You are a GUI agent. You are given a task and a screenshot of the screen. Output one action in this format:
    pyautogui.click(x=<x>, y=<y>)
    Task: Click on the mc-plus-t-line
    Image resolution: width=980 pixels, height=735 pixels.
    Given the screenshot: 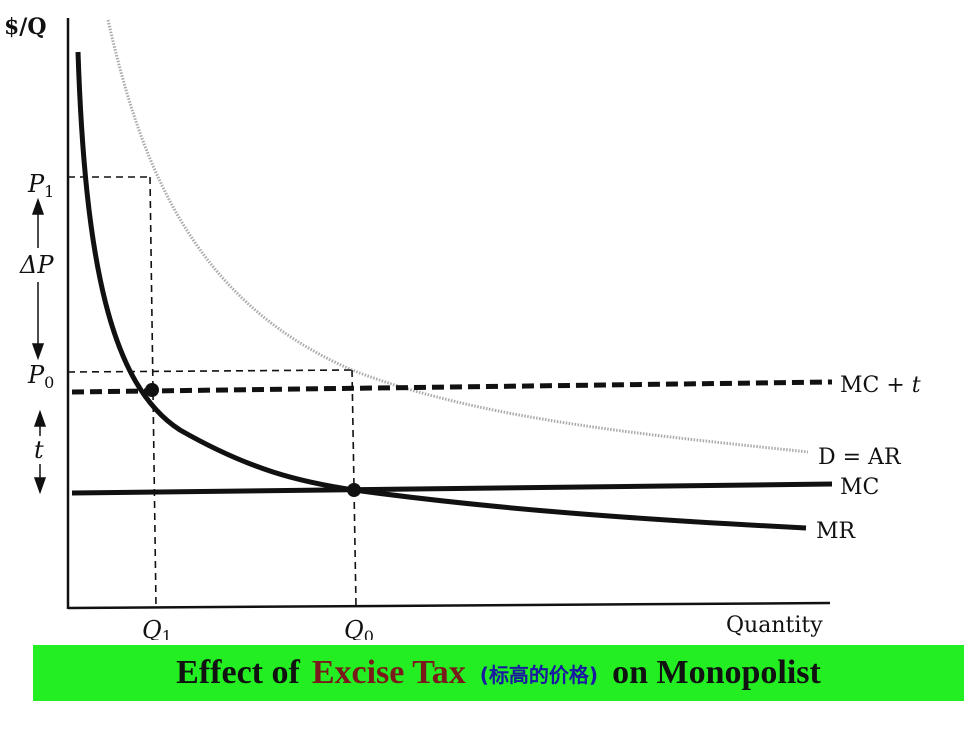 What is the action you would take?
    pyautogui.click(x=452, y=387)
    